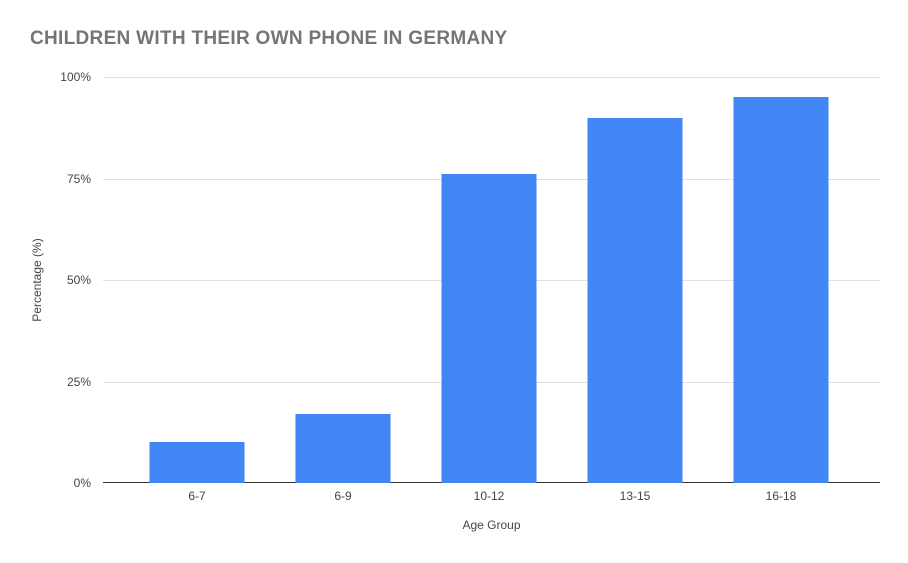 This screenshot has width=908, height=563. What do you see at coordinates (635, 496) in the screenshot?
I see `x-tick-label-13-15: 13-15` at bounding box center [635, 496].